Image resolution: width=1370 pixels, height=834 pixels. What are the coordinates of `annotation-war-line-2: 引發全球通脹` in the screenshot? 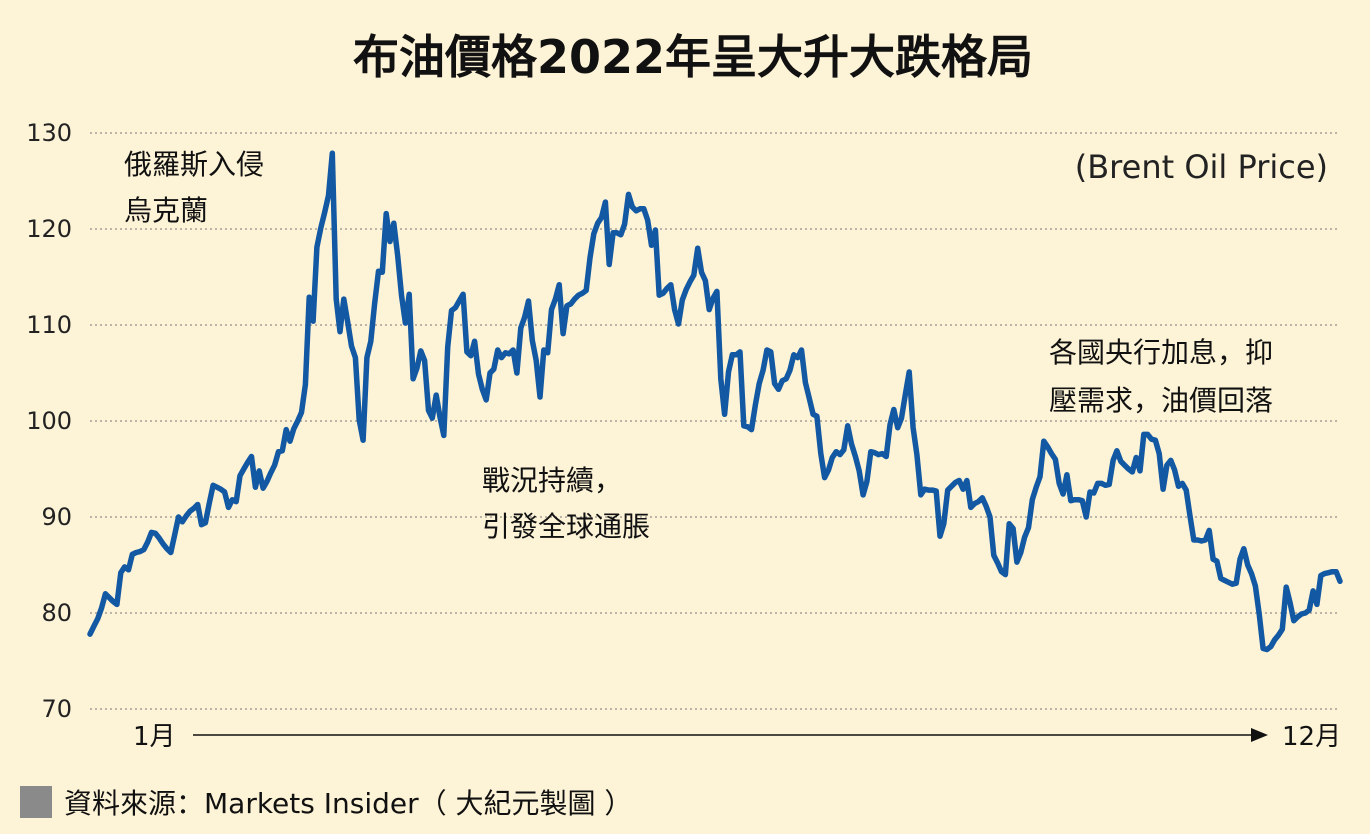 It's located at (566, 526).